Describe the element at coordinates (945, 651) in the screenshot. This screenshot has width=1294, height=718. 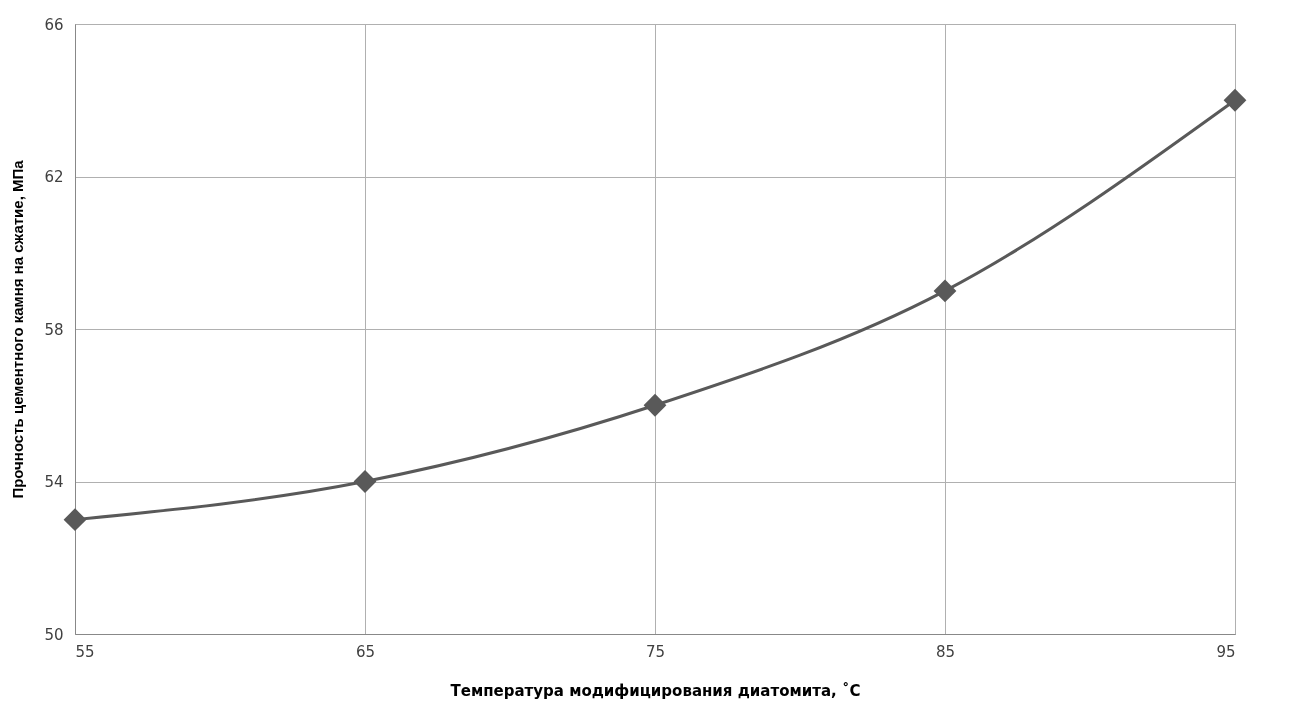
I see `x-tick-label: 85` at that location.